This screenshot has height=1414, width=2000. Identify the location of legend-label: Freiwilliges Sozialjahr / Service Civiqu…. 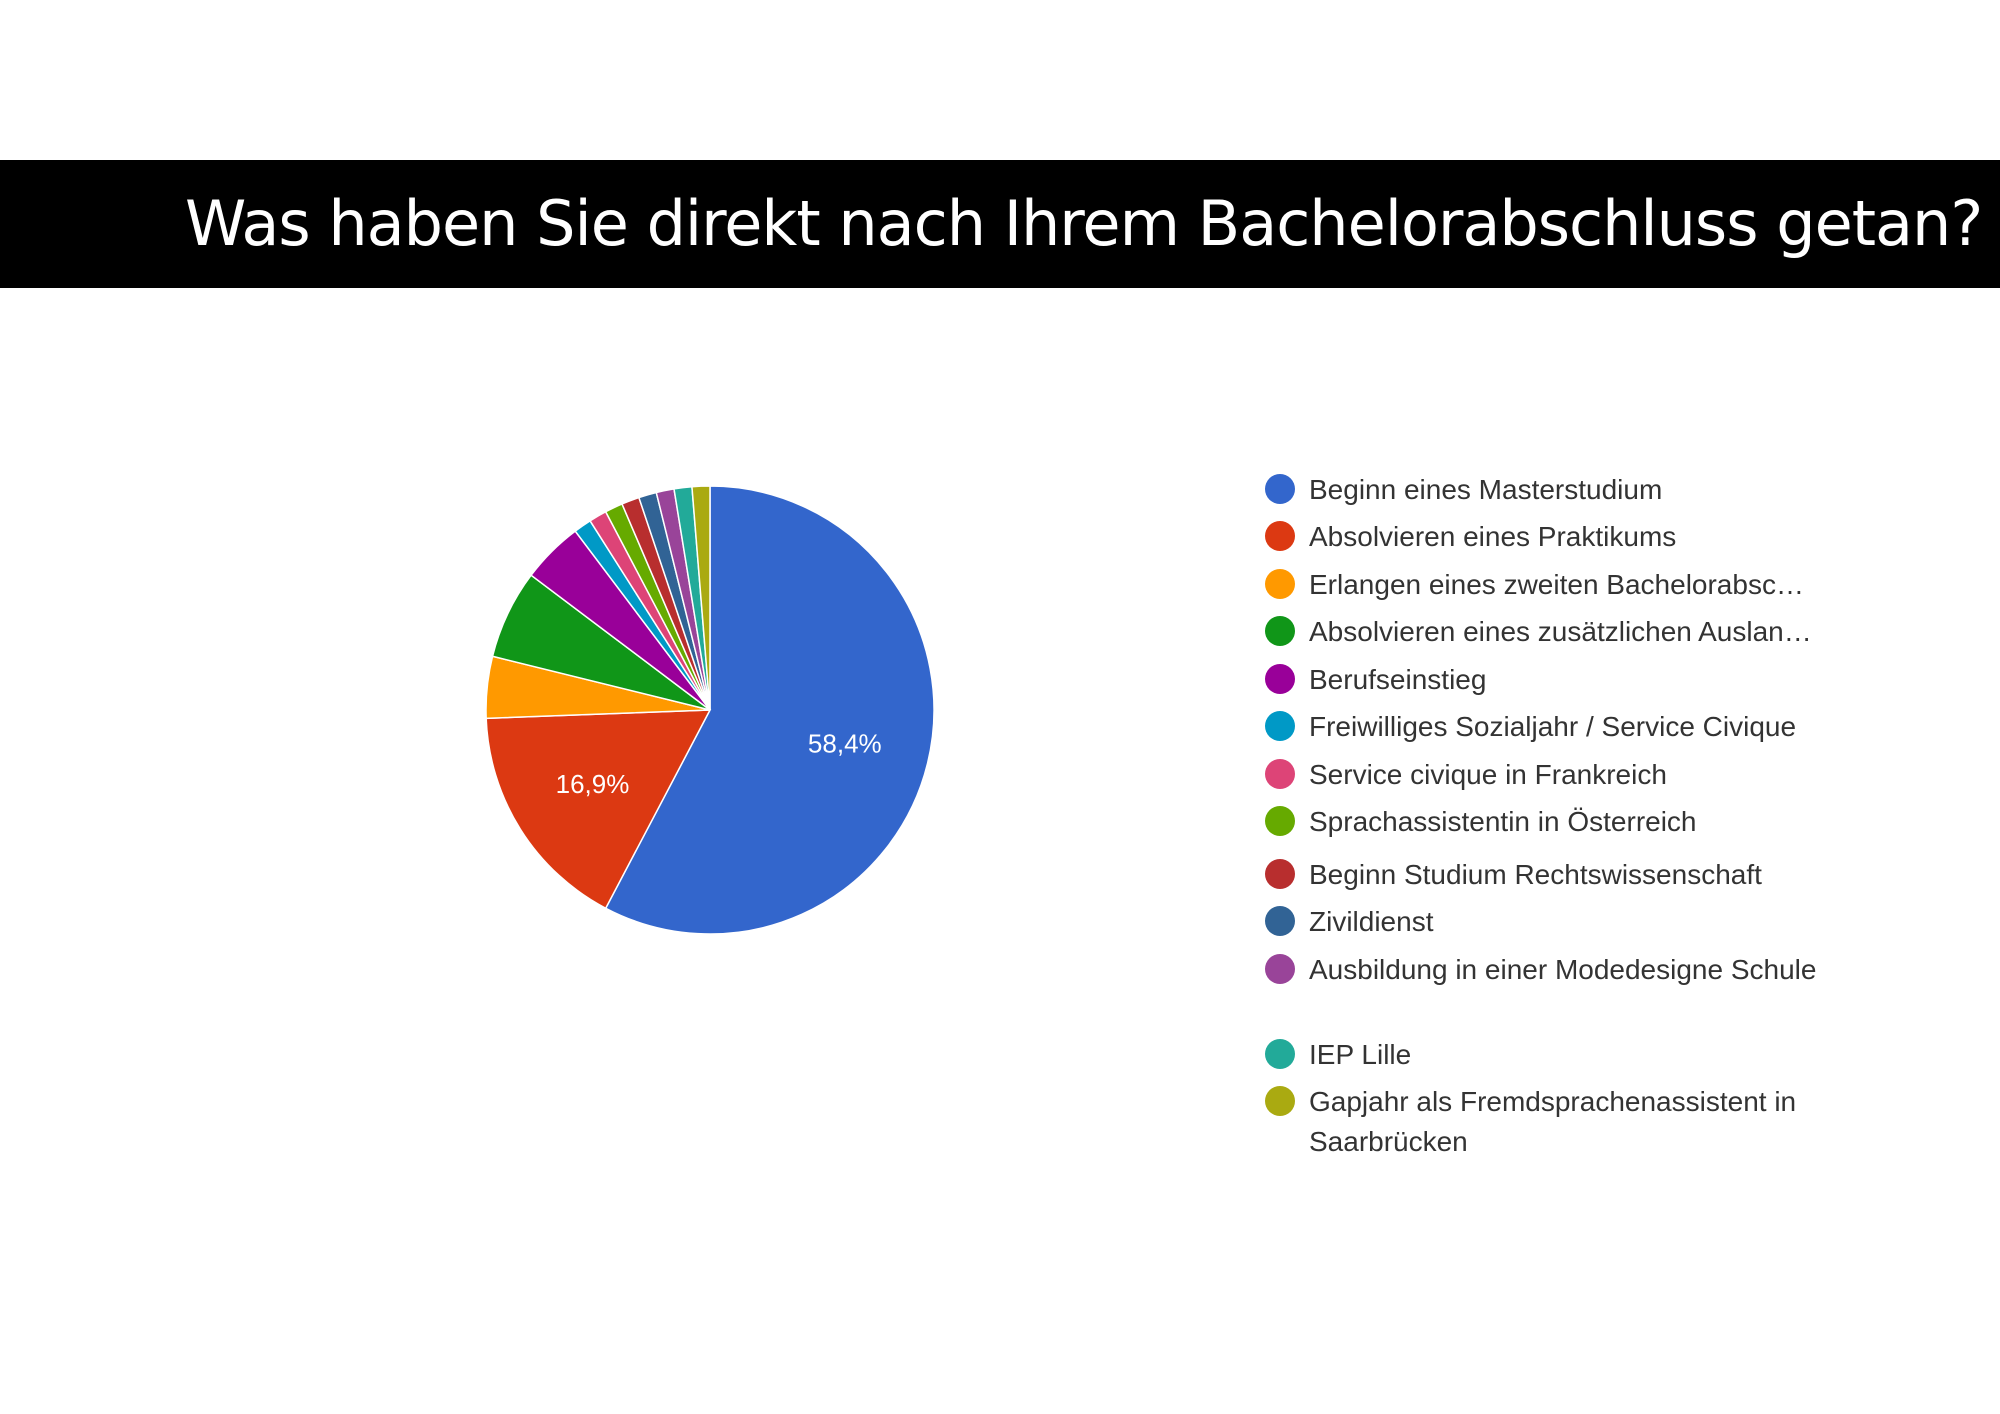
(1553, 726).